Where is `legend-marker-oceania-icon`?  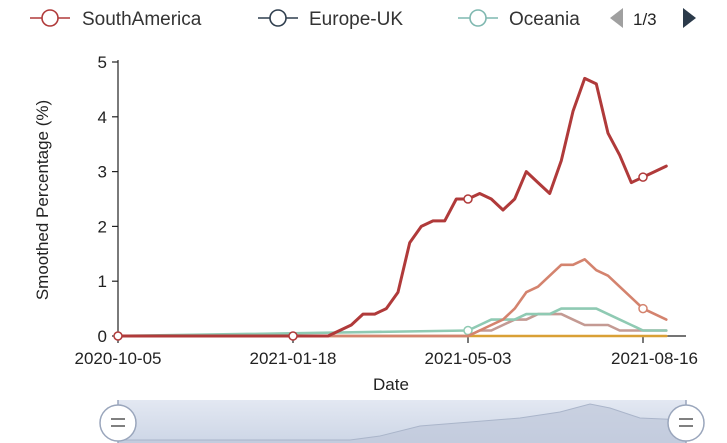
legend-marker-oceania-icon is located at coordinates (478, 18).